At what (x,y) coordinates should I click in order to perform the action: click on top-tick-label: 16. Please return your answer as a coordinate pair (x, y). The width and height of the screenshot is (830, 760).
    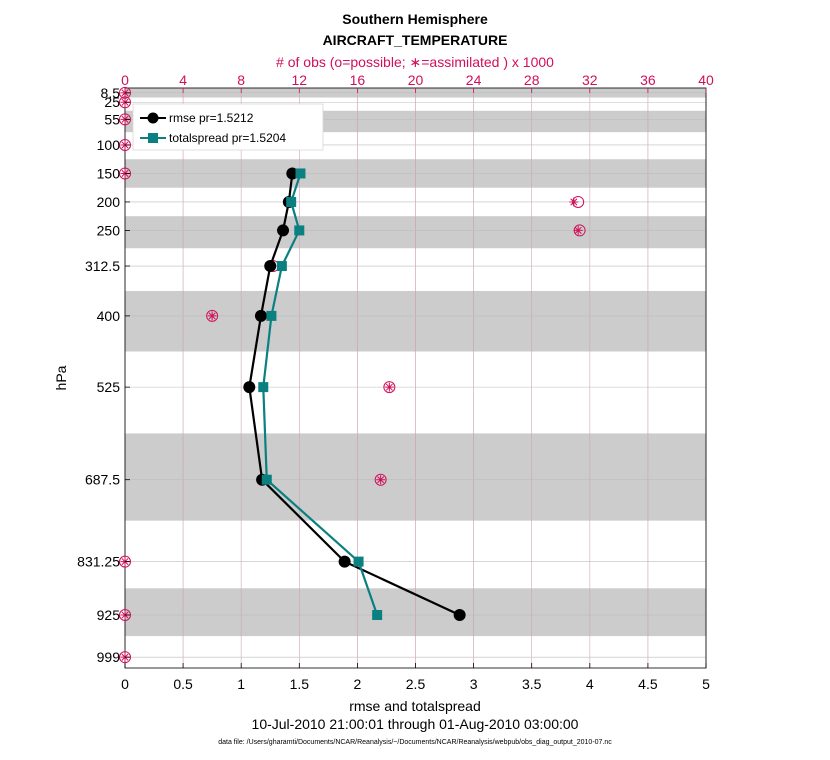
    Looking at the image, I should click on (358, 80).